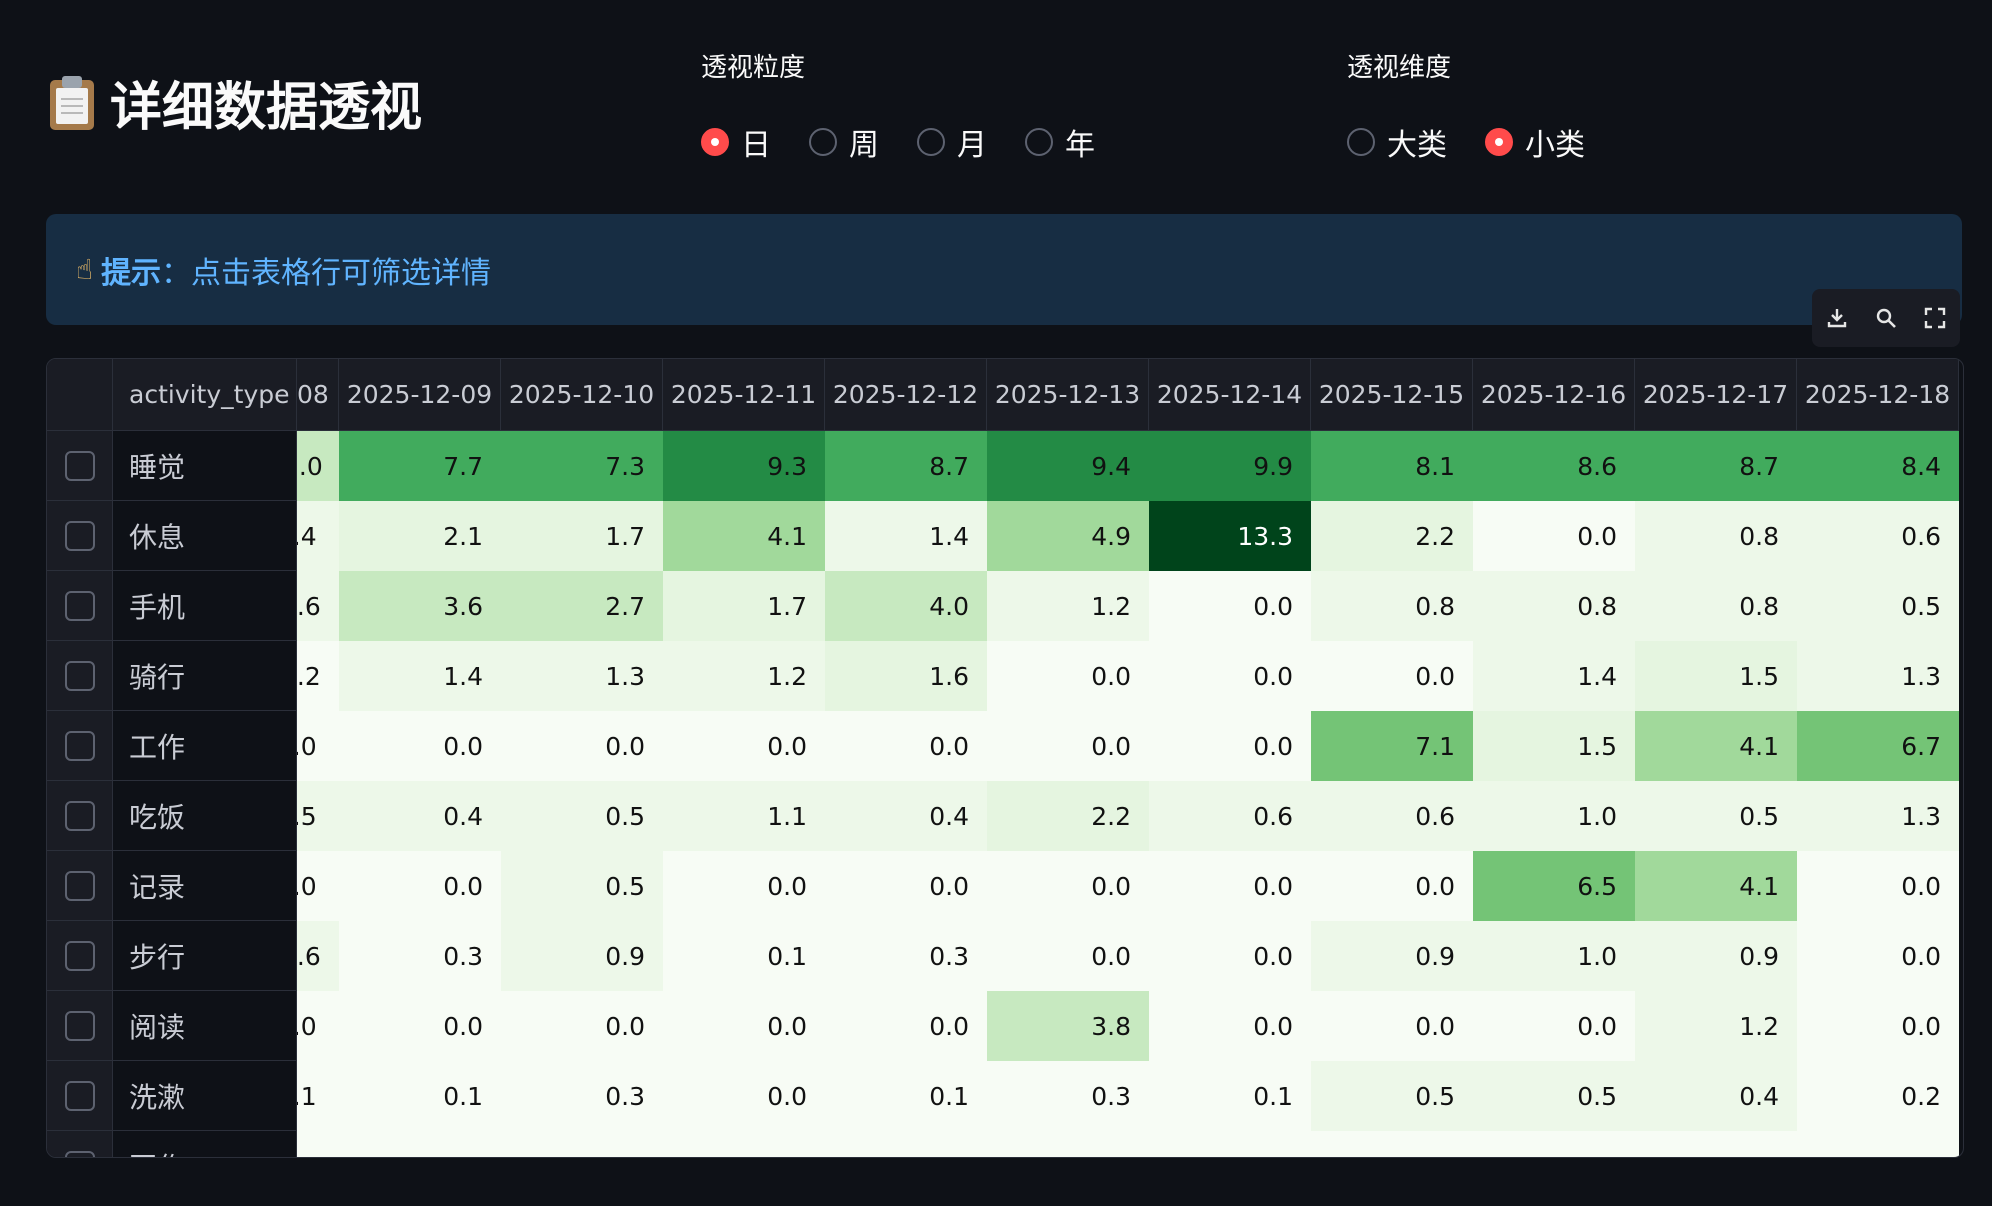  What do you see at coordinates (205, 676) in the screenshot?
I see `row-label: 骑行` at bounding box center [205, 676].